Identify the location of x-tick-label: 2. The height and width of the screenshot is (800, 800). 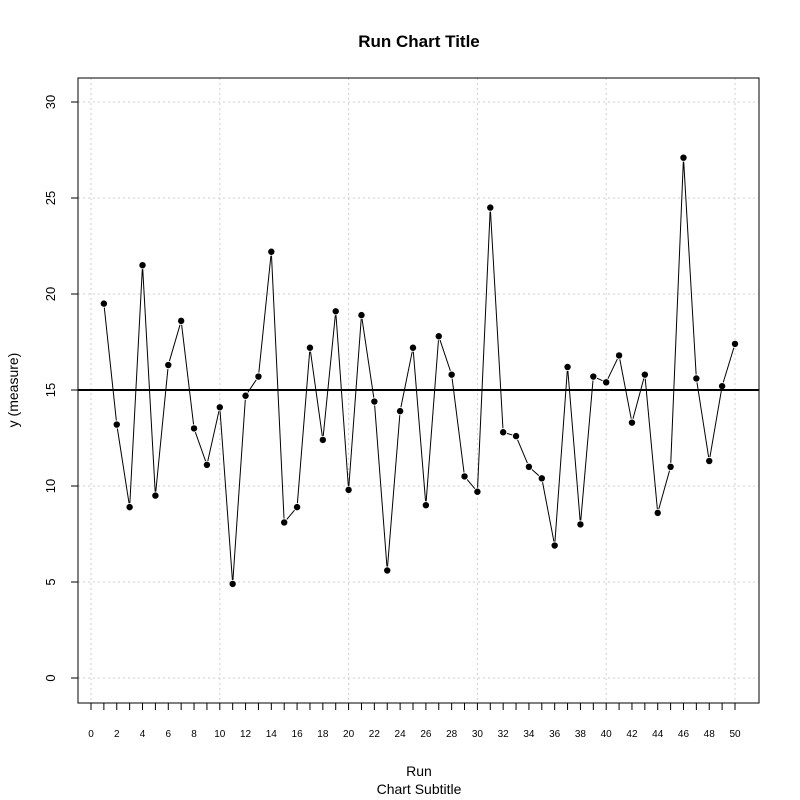
(117, 734).